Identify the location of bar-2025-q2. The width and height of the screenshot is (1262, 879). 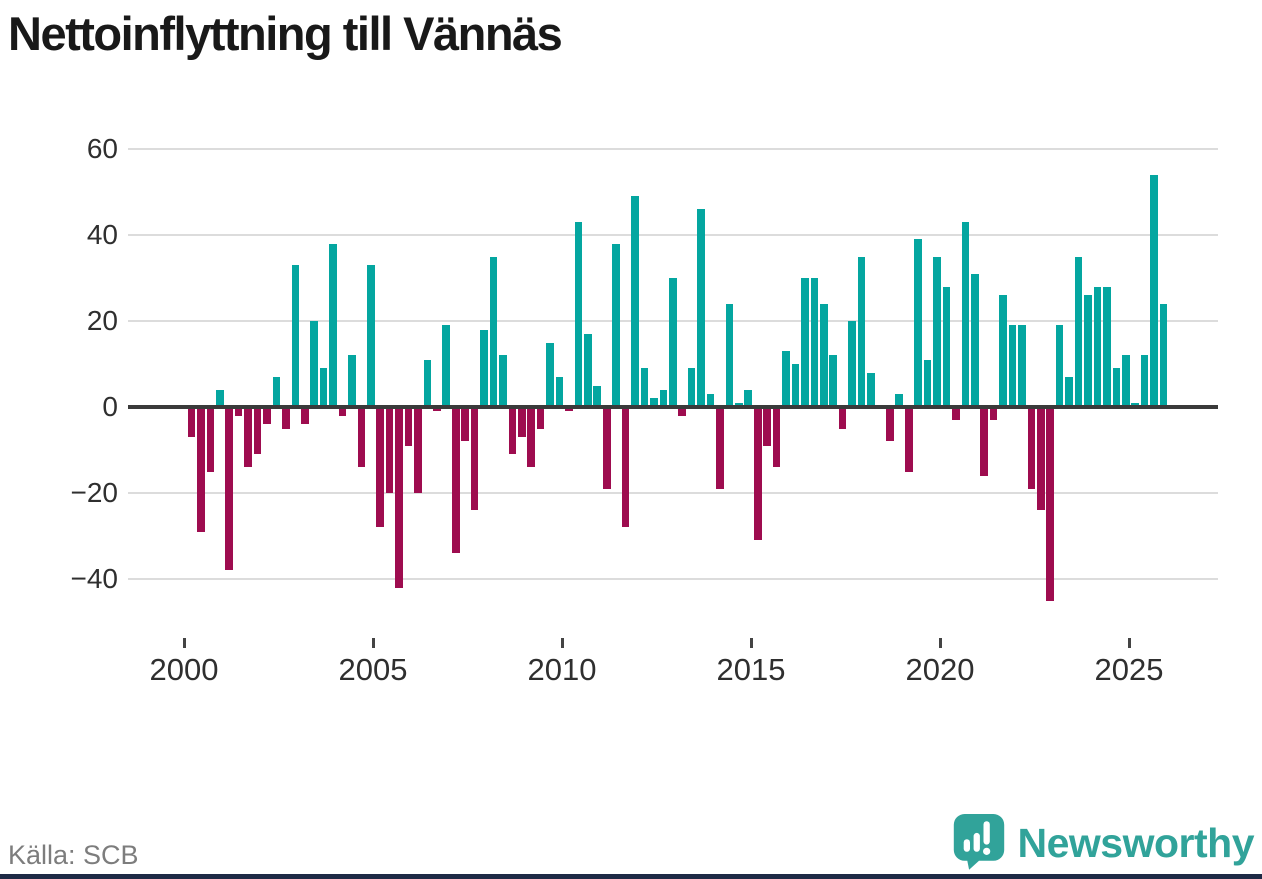
(1144, 381).